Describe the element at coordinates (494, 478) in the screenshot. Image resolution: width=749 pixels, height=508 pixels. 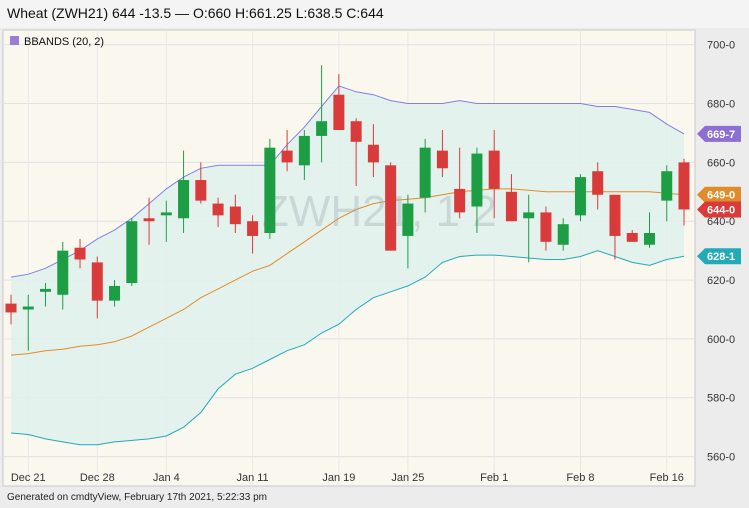
I see `x-tick-label: Feb 1` at that location.